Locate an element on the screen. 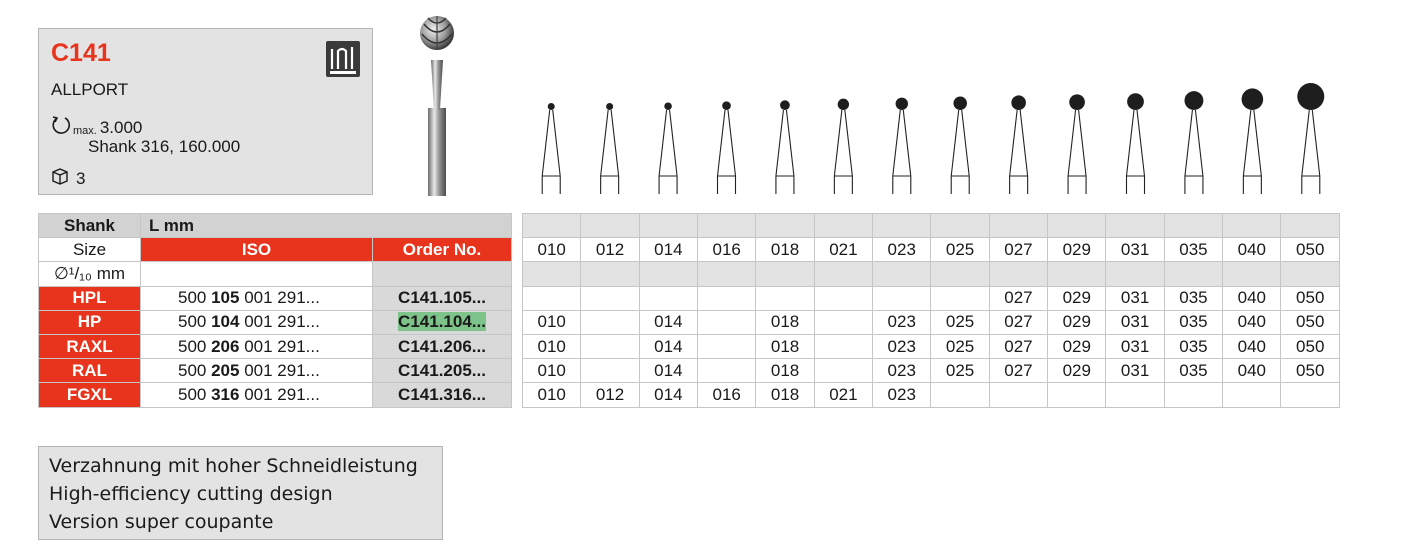  size-header: 040 is located at coordinates (1252, 250).